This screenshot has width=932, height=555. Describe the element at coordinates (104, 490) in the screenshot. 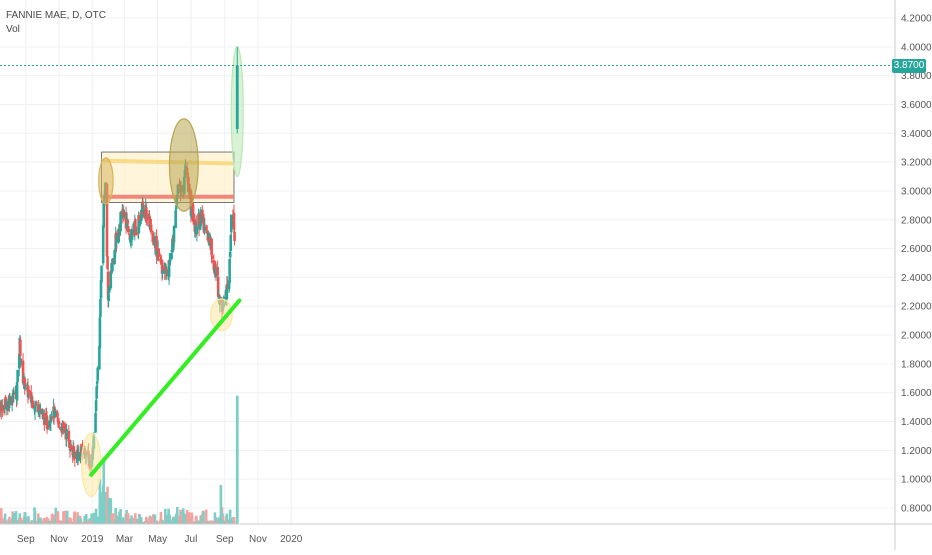

I see `volume-bar-notable` at that location.